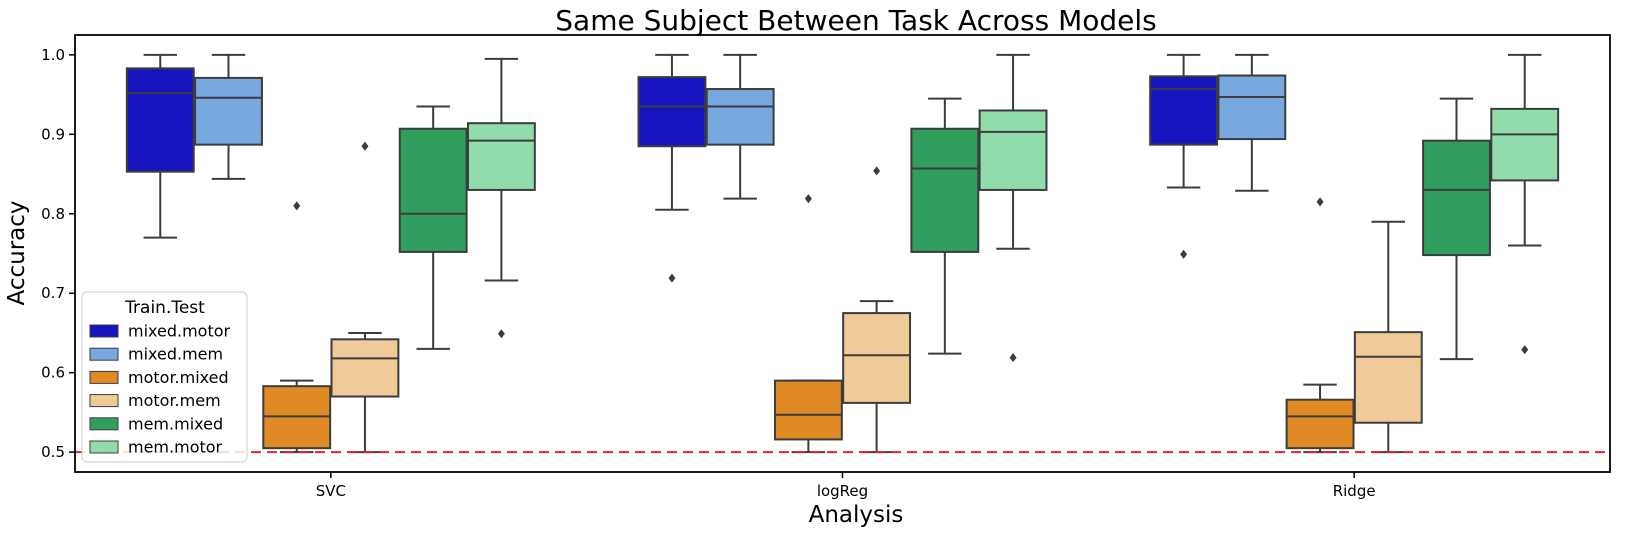 Image resolution: width=1643 pixels, height=533 pixels. Describe the element at coordinates (855, 20) in the screenshot. I see `chart-title: Same Subject Between Task Across Models` at that location.